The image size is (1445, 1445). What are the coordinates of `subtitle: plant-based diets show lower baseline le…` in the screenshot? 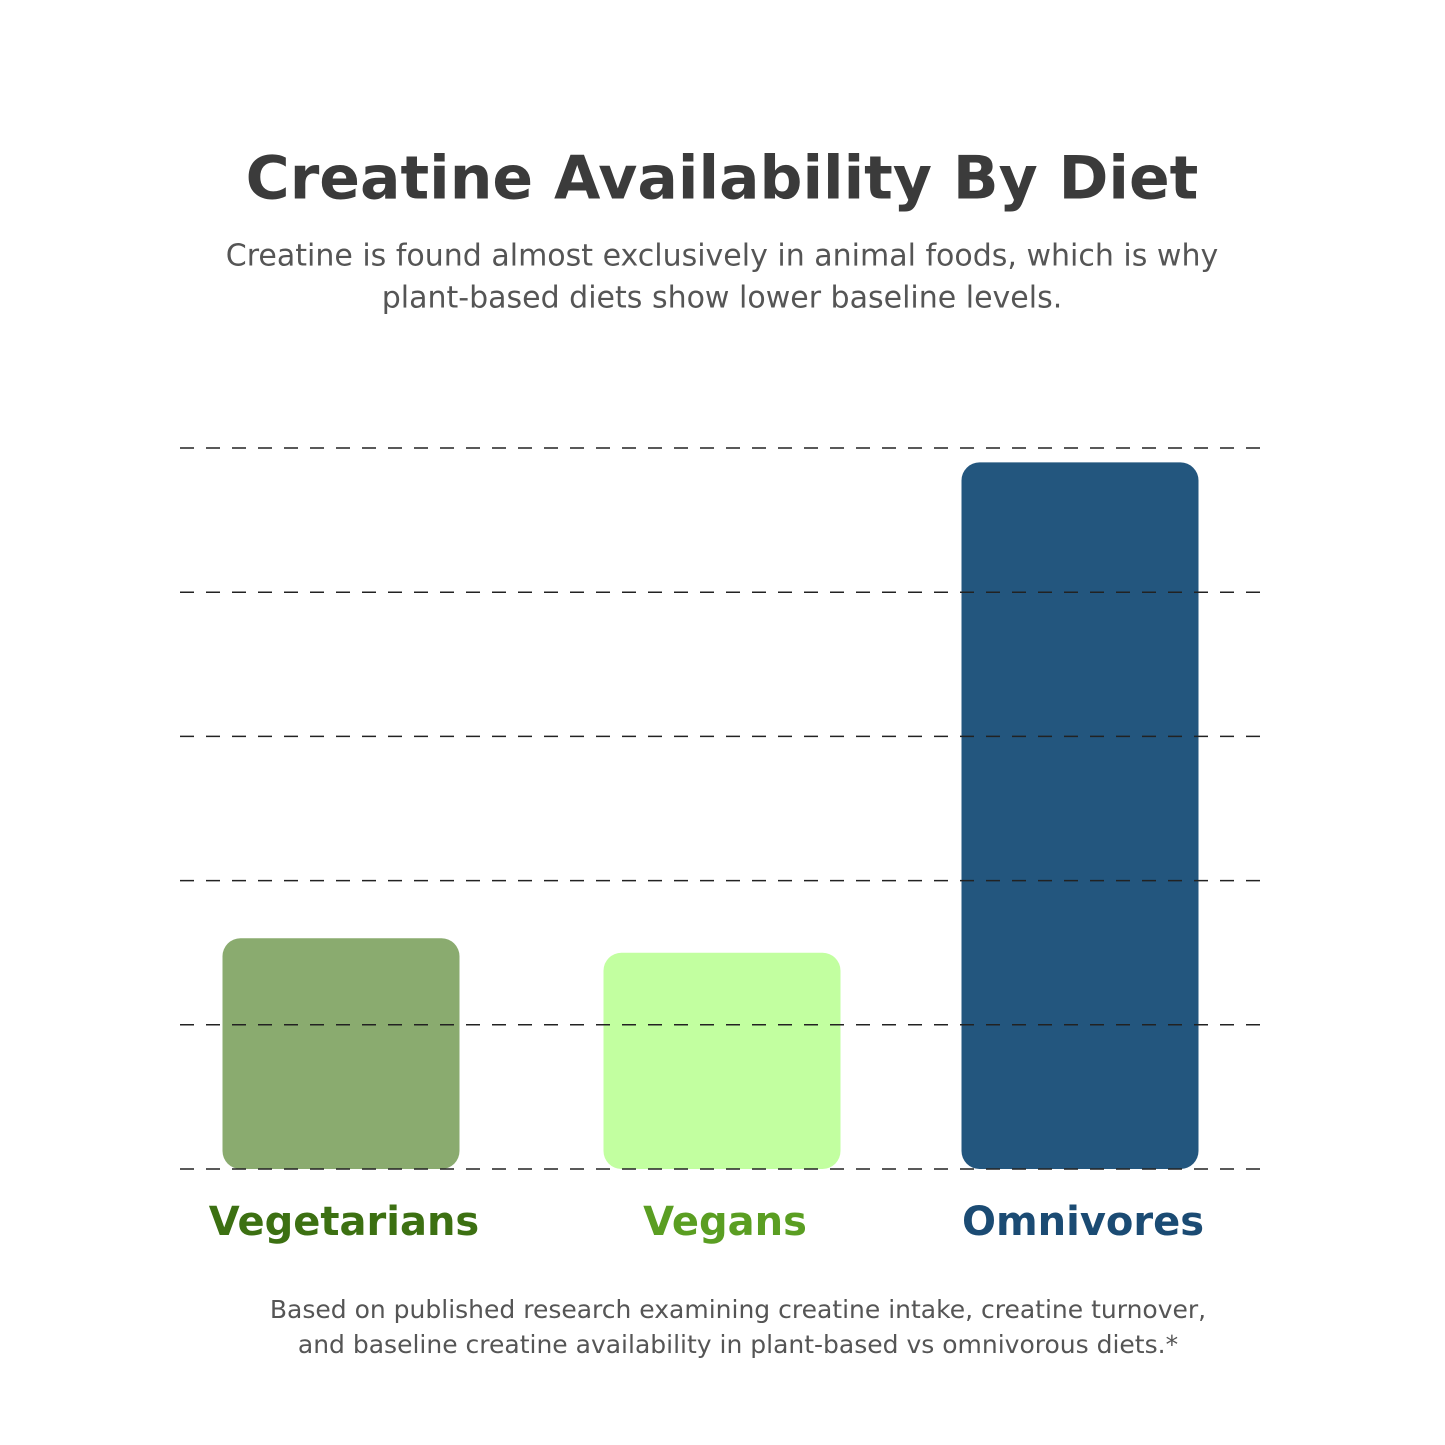 It's located at (722, 298).